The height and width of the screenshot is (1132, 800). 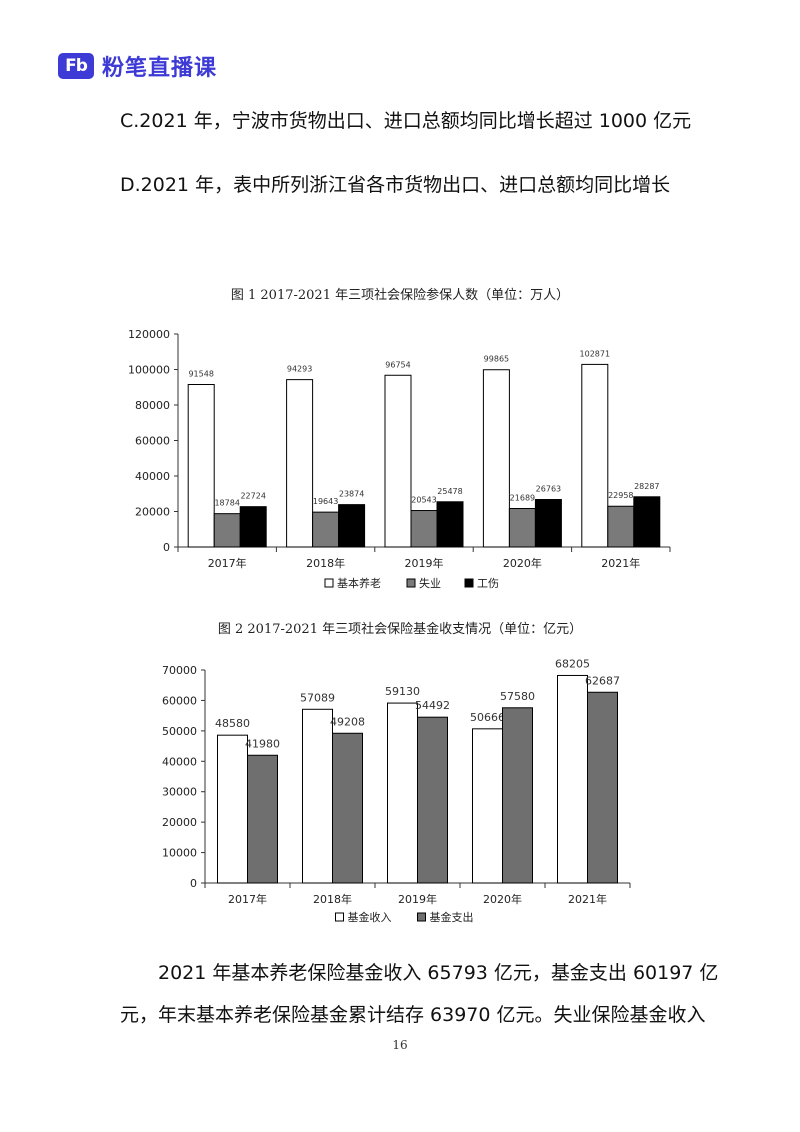 What do you see at coordinates (438, 973) in the screenshot?
I see `paragraph-line-1: 2021 年基本养老保险基金收入 65793 亿元，基金支出 60197 亿` at bounding box center [438, 973].